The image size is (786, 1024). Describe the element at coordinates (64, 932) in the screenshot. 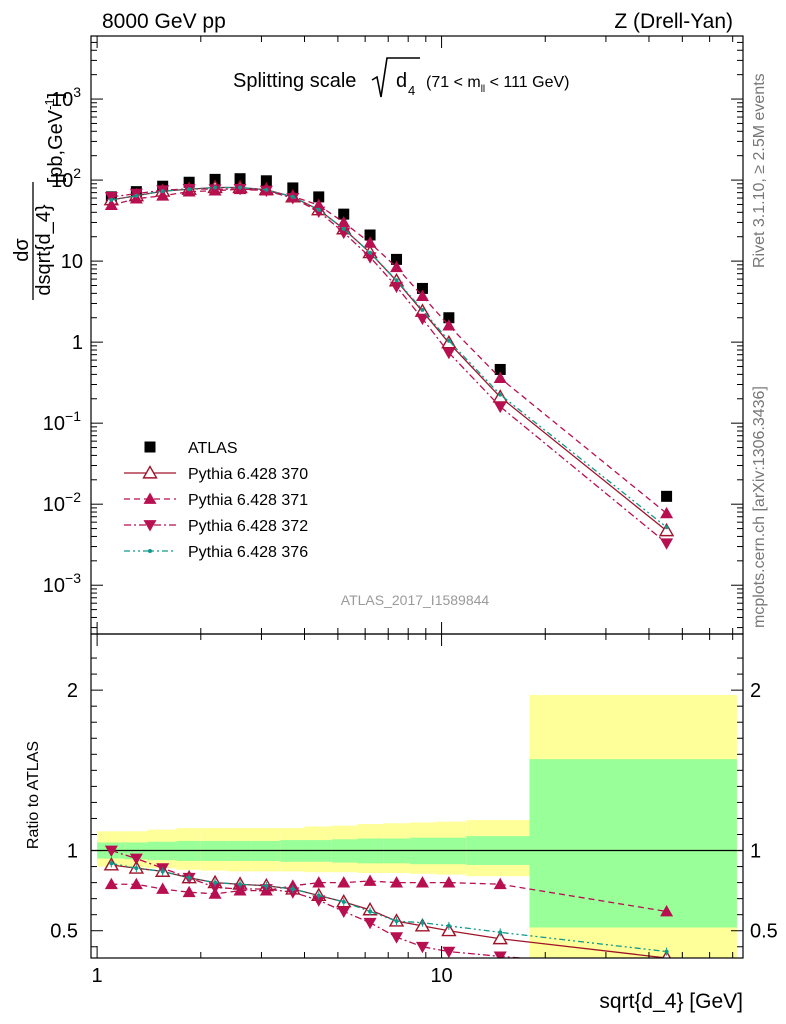

I see `ratio-ytick-label-left-0.5: 0.5` at that location.